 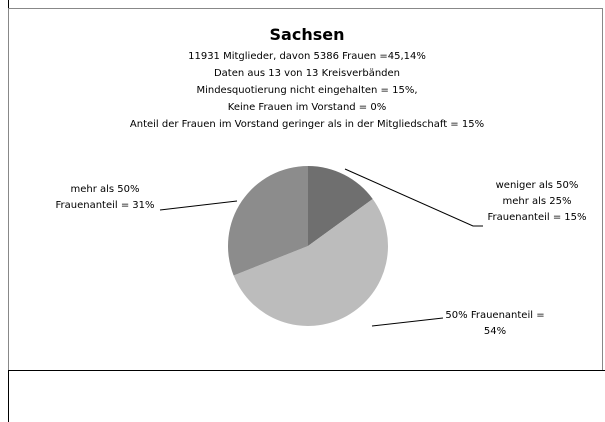 I want to click on slice-label: mehr als 50%, so click(x=104, y=189).